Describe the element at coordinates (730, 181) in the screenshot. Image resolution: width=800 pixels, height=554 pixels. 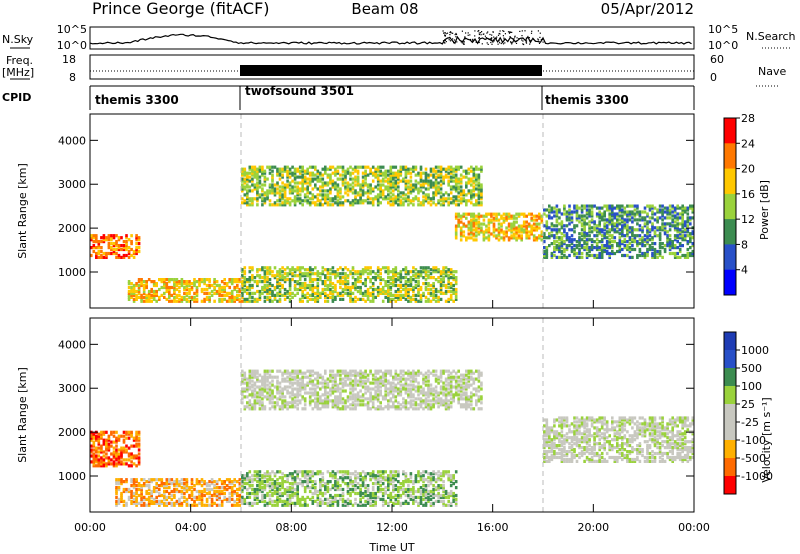
I see `colorbar-segment` at that location.